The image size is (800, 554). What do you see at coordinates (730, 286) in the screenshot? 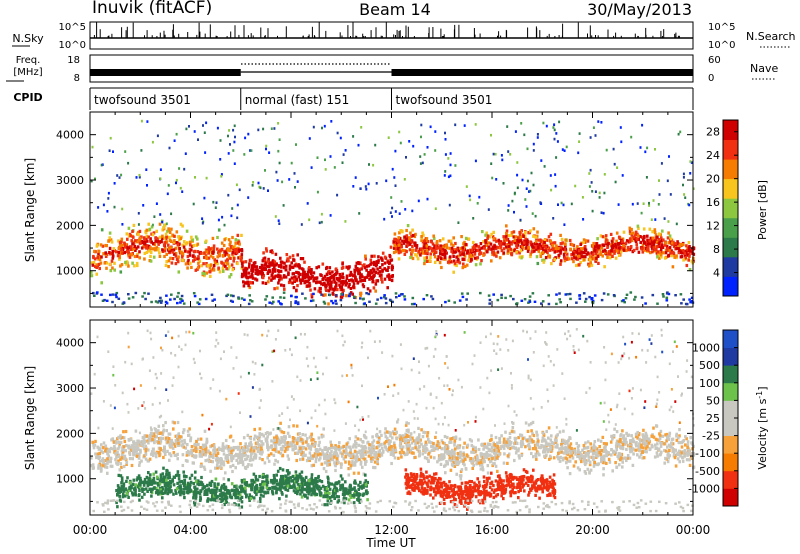
I see `colorbar-swatch` at bounding box center [730, 286].